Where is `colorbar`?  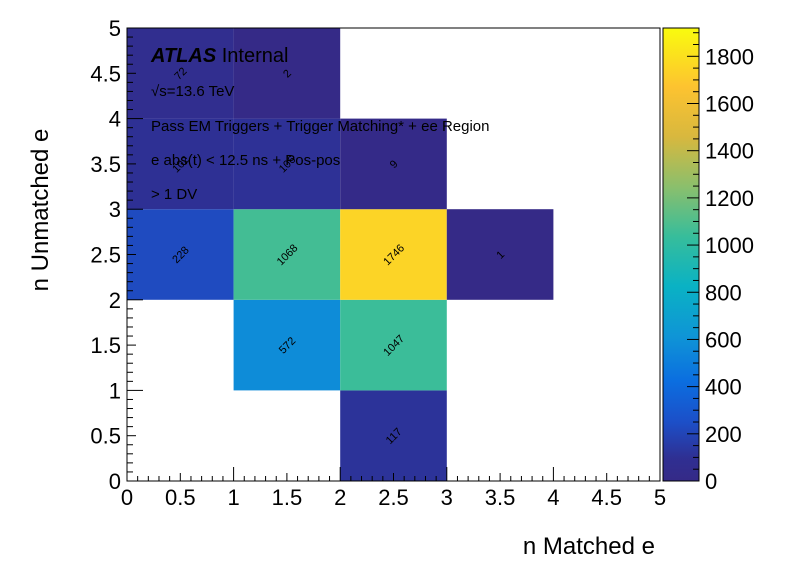
colorbar is located at coordinates (681, 254).